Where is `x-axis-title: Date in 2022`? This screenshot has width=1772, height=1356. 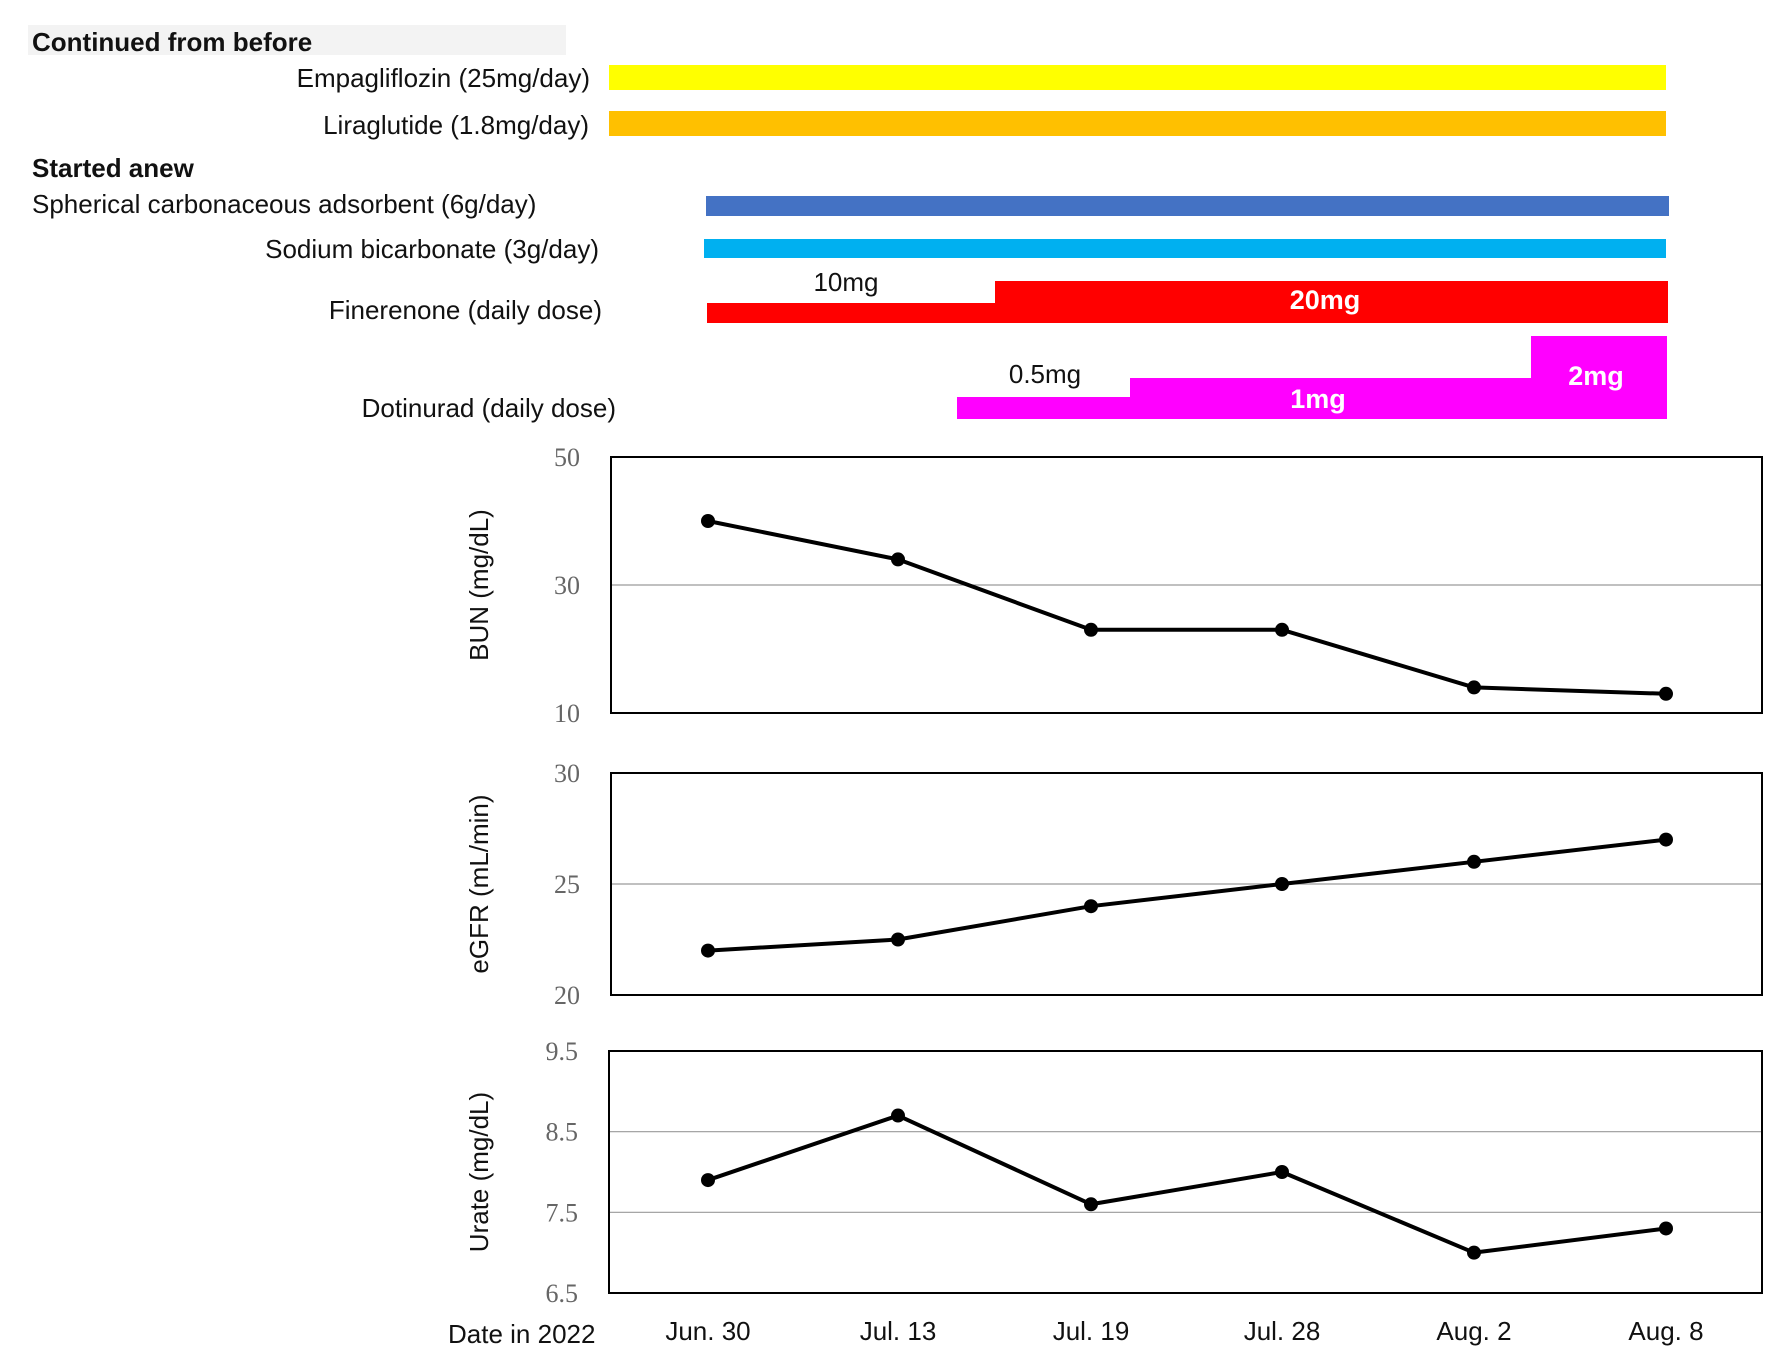
x-axis-title: Date in 2022 is located at coordinates (521, 1334).